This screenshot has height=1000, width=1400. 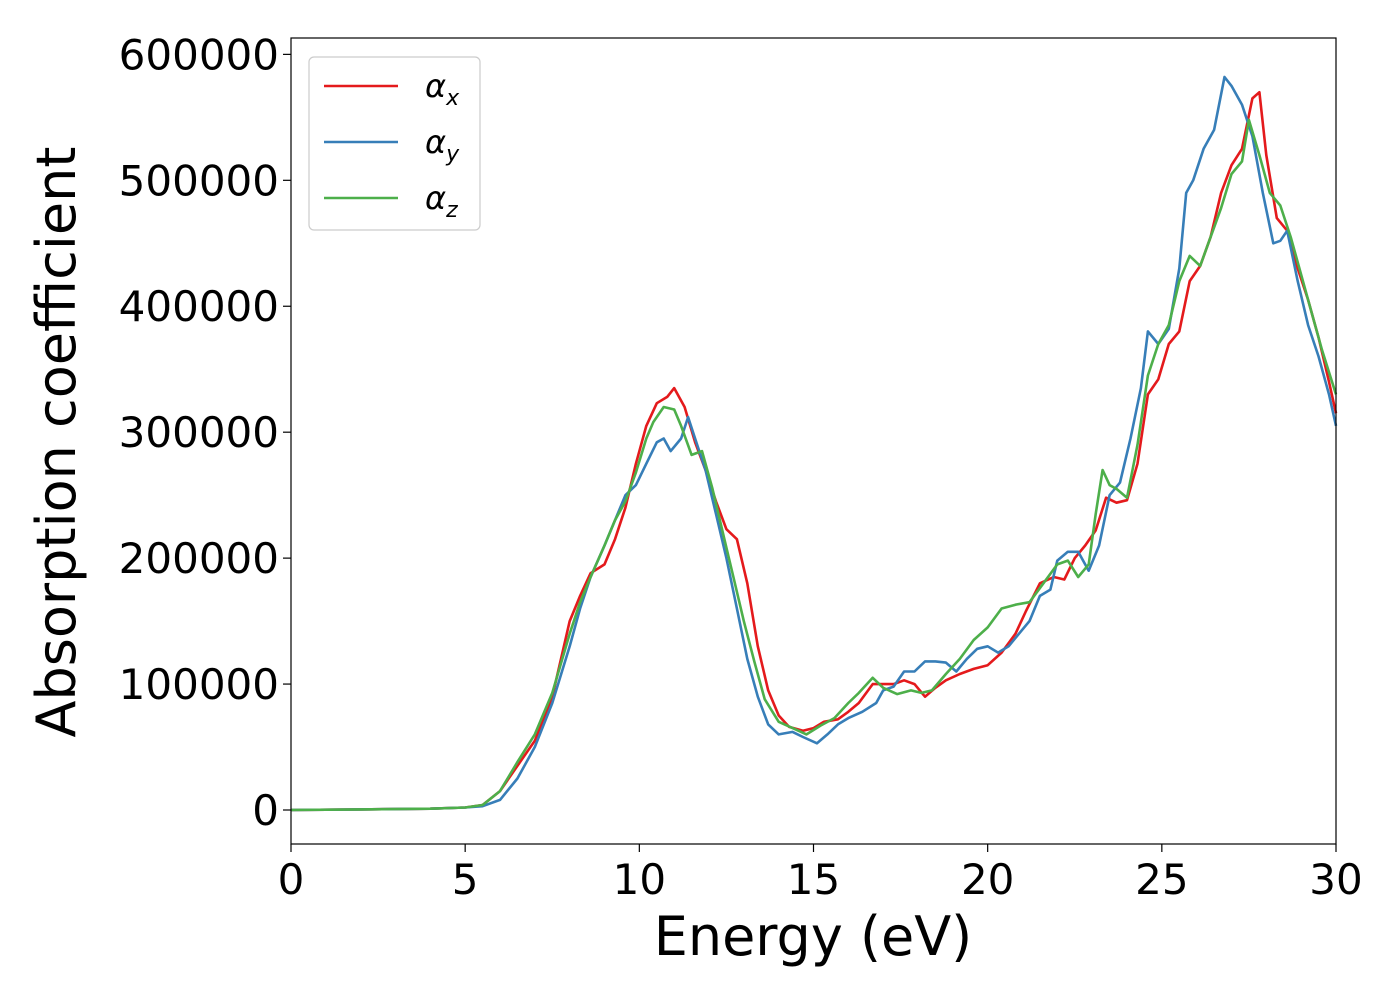 What do you see at coordinates (199, 54) in the screenshot?
I see `y-tick-label: 600000` at bounding box center [199, 54].